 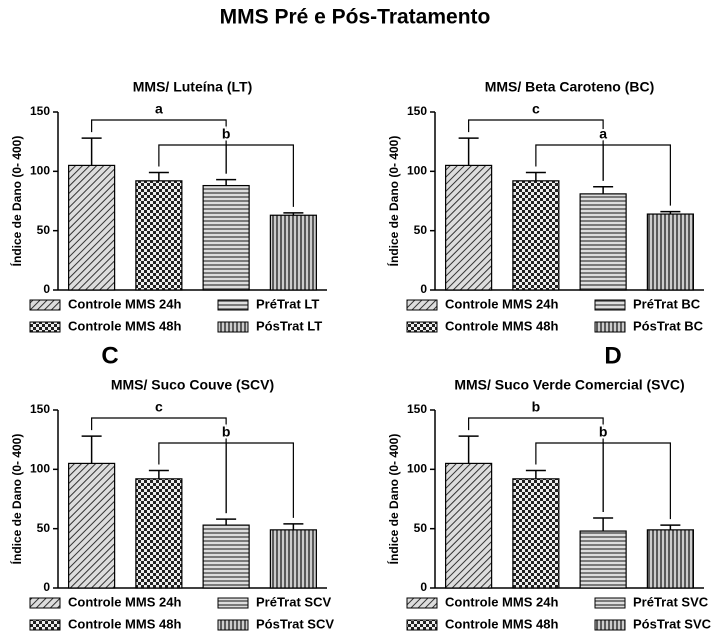 I want to click on panel-label: D, so click(x=612, y=355).